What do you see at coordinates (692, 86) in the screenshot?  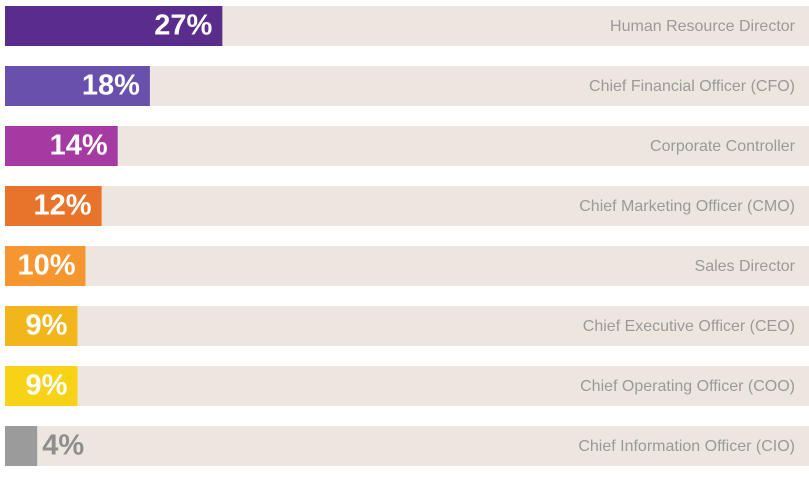 I see `category-label: Chief Financial Officer (CFO)` at bounding box center [692, 86].